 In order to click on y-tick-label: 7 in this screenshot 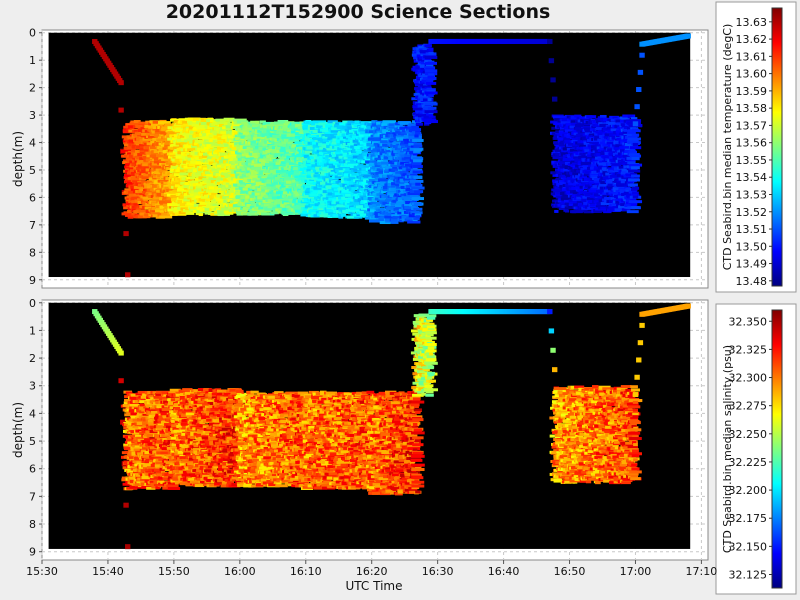, I will do `click(32, 225)`.